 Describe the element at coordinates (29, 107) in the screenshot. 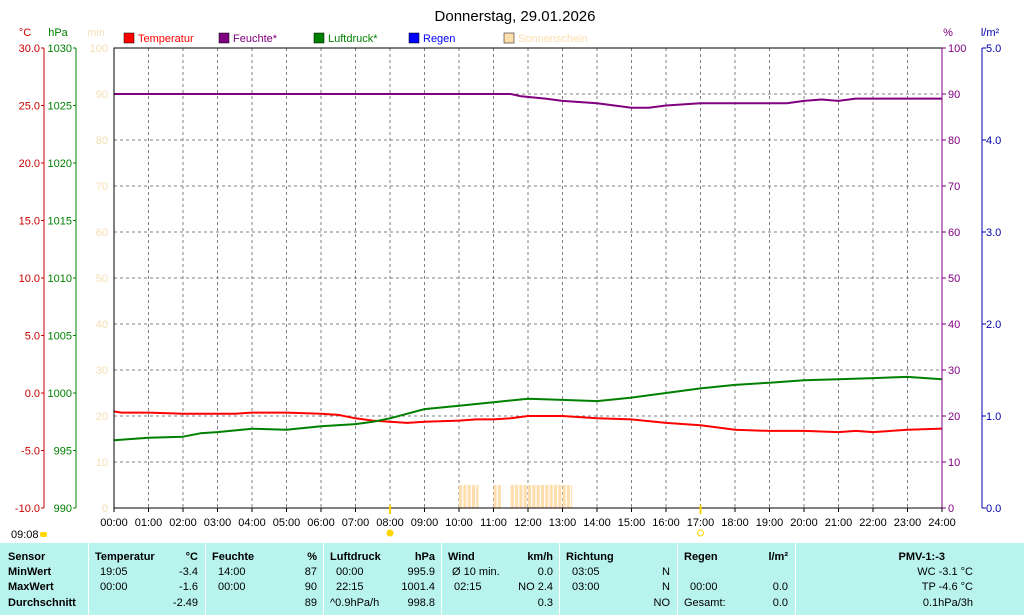

I see `temp-tick-label: 25.0` at that location.